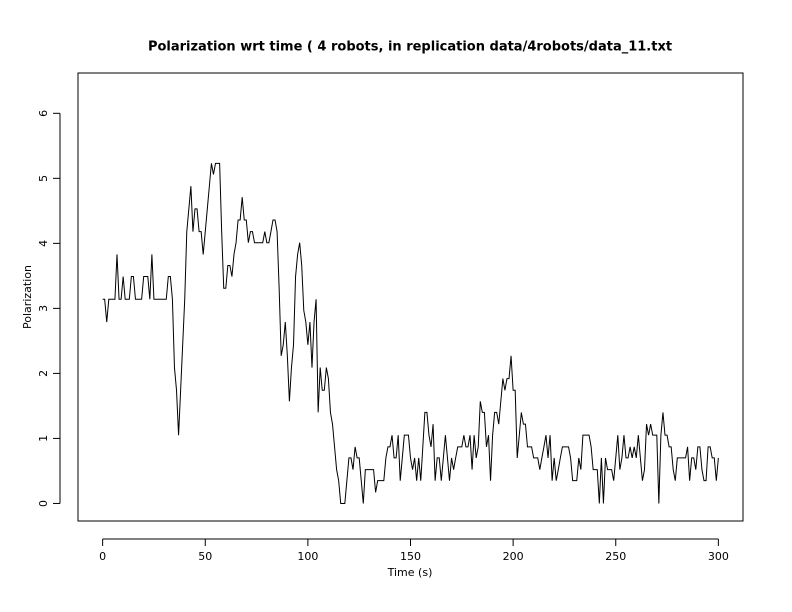 The width and height of the screenshot is (792, 612). I want to click on x-tick-label: 100, so click(307, 556).